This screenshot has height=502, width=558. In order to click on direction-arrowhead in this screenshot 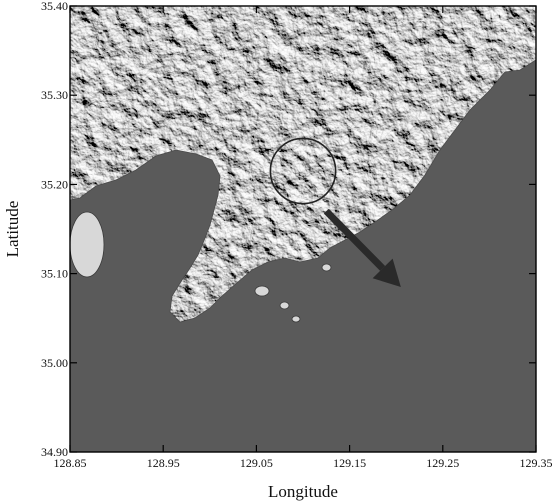, I will do `click(386, 272)`.